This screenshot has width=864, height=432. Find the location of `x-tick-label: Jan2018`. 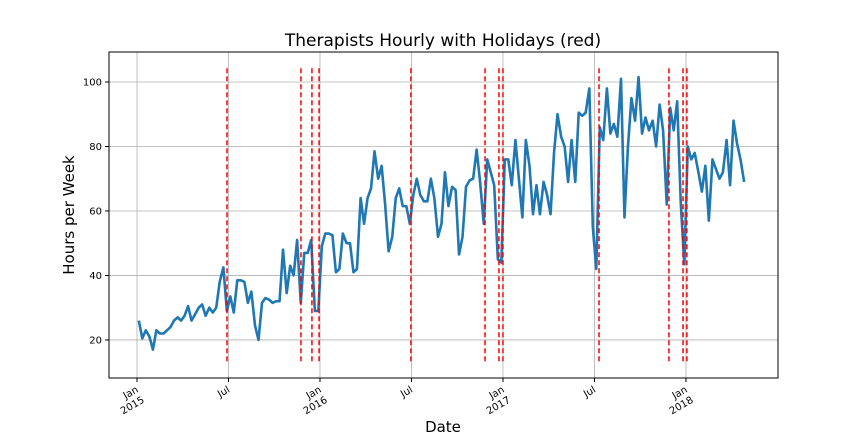

x-tick-label: Jan2018 is located at coordinates (679, 401).